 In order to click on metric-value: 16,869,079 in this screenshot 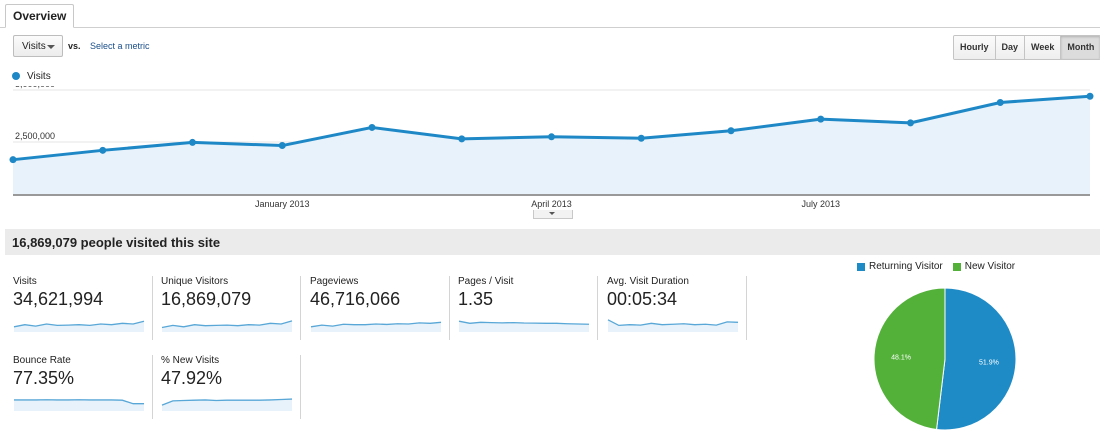, I will do `click(206, 299)`.